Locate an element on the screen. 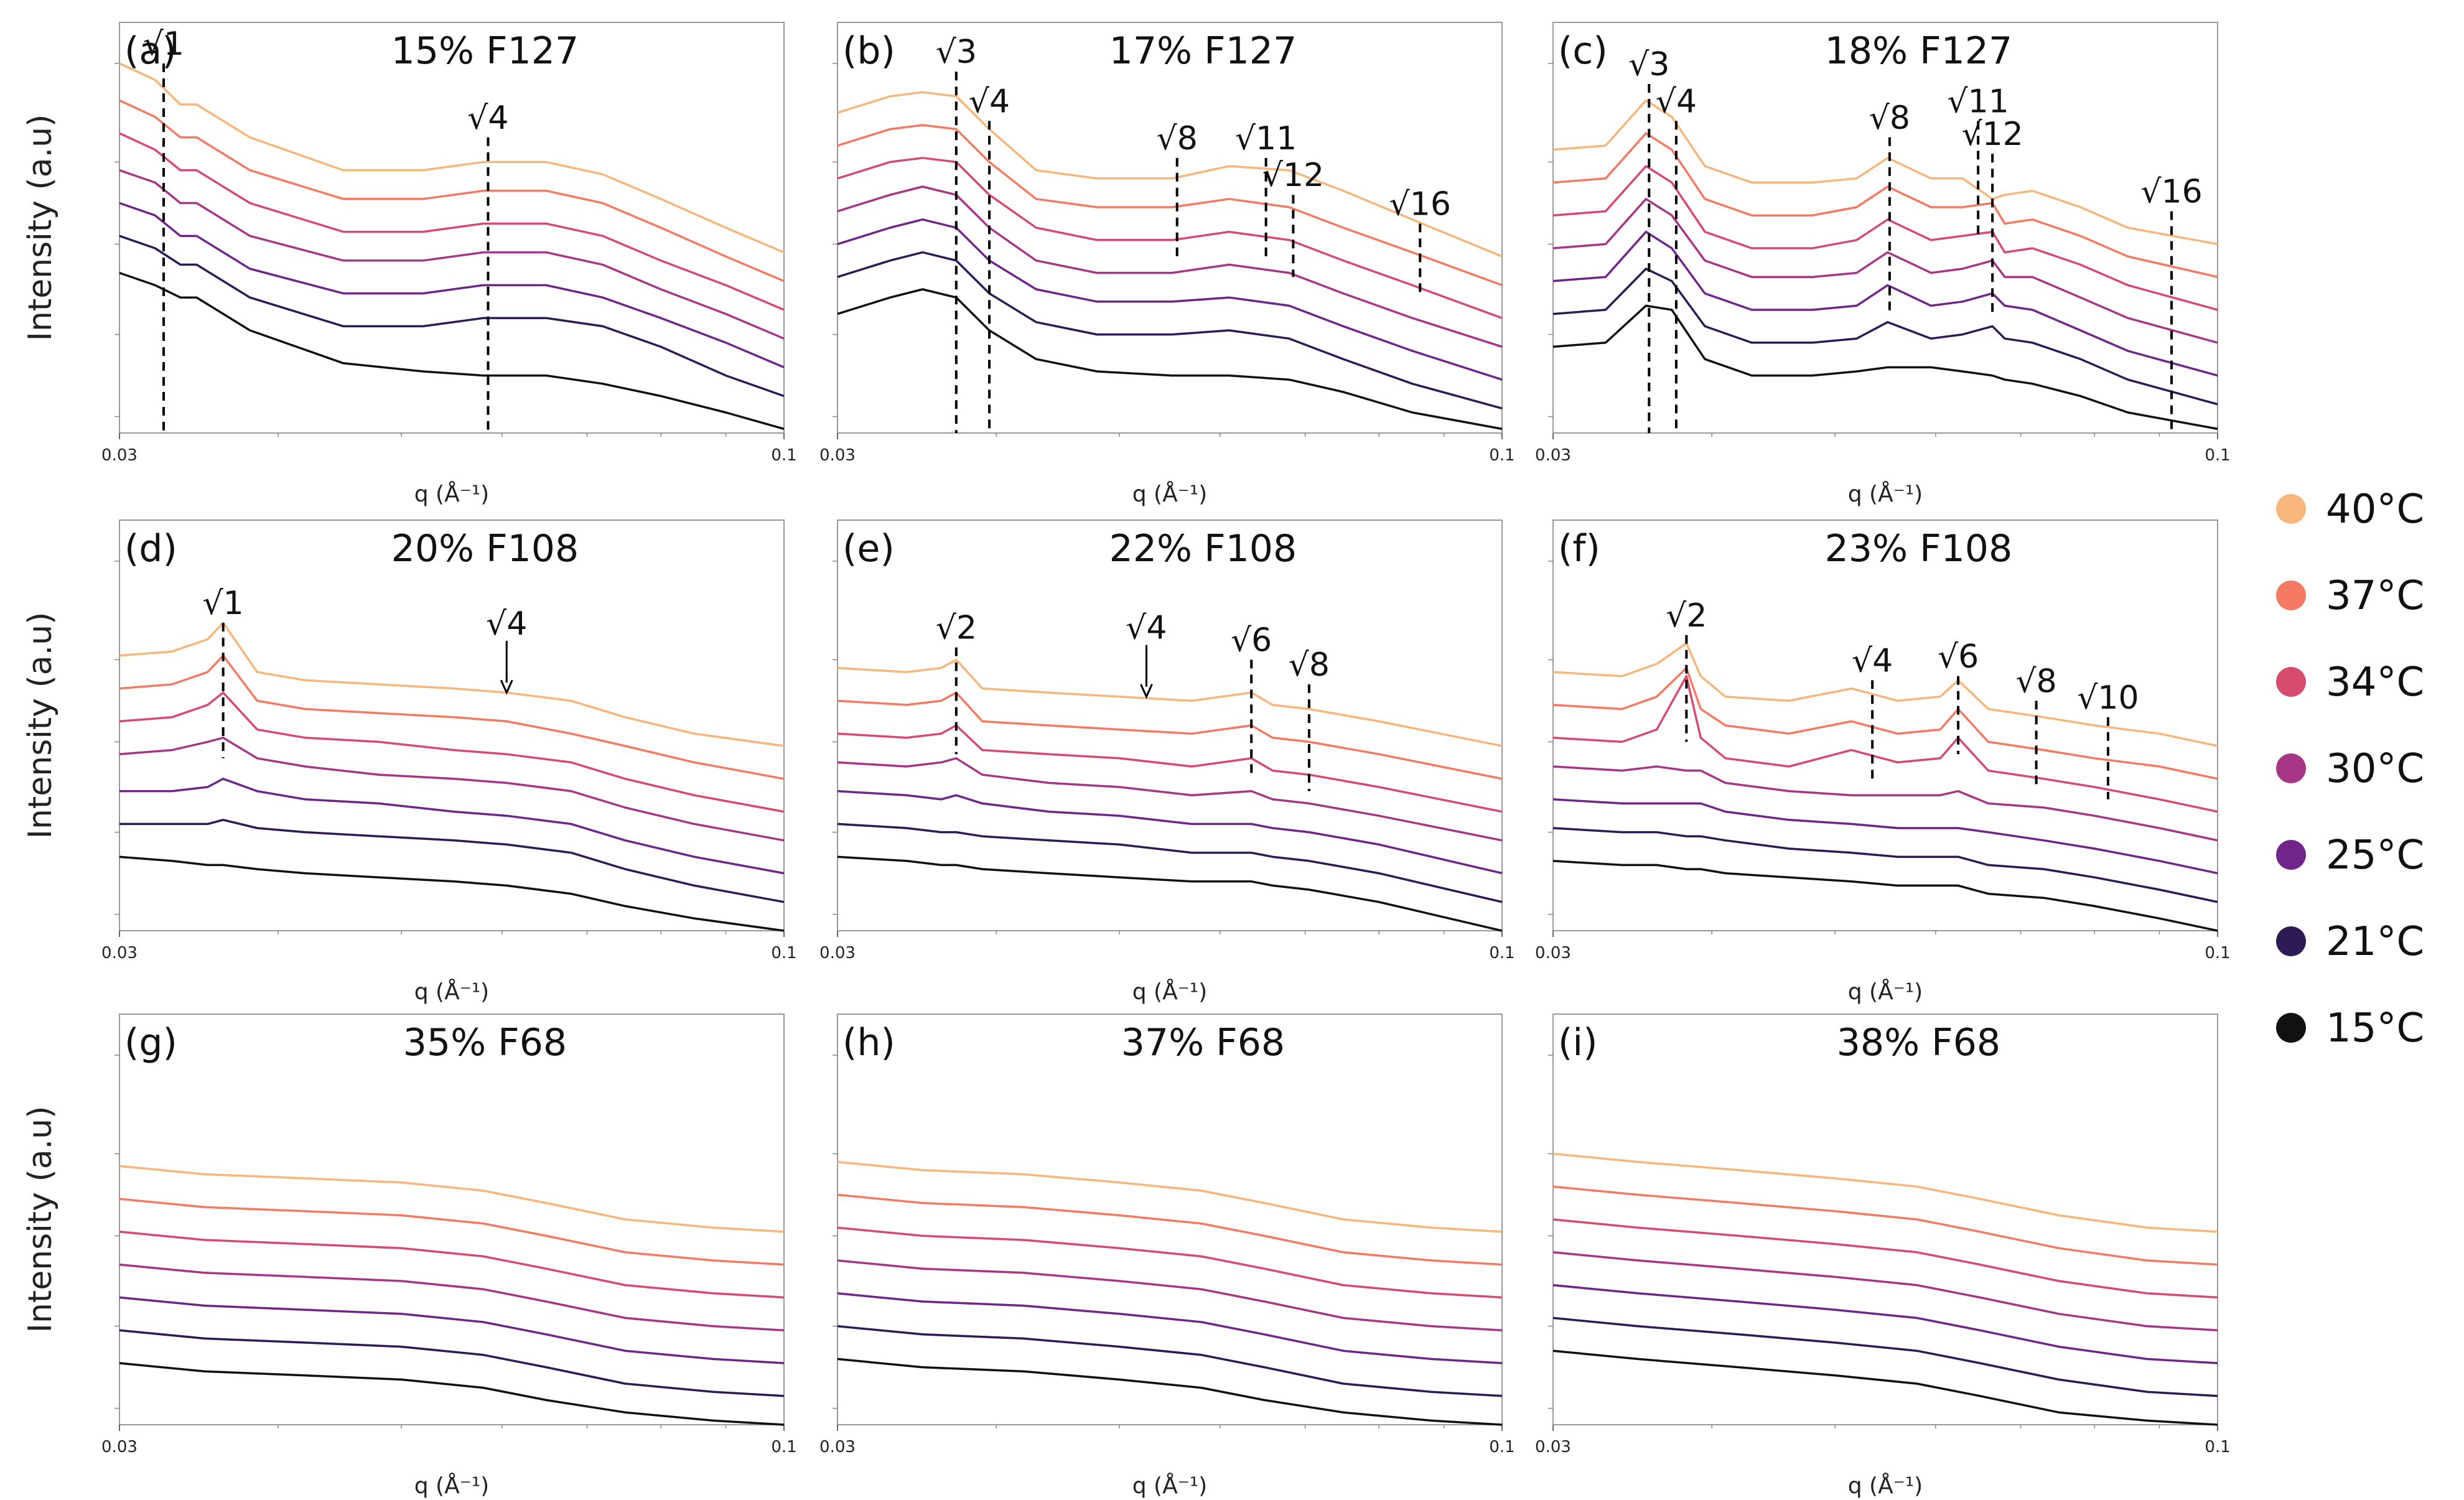 The image size is (2464, 1500). legend-label: 40°C is located at coordinates (2375, 510).